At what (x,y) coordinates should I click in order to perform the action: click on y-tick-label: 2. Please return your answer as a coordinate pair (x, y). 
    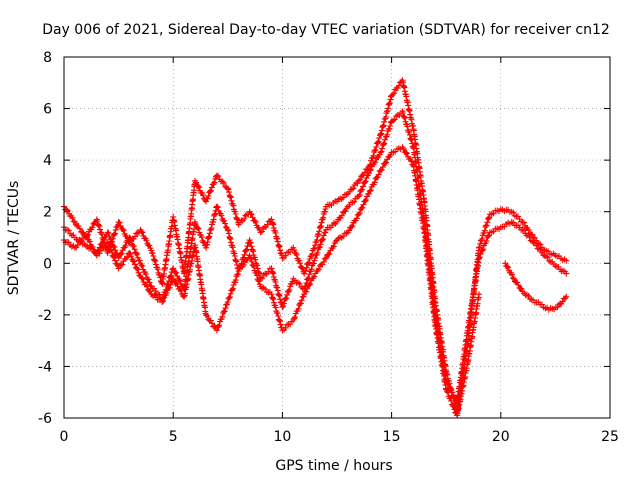
    Looking at the image, I should click on (47, 213).